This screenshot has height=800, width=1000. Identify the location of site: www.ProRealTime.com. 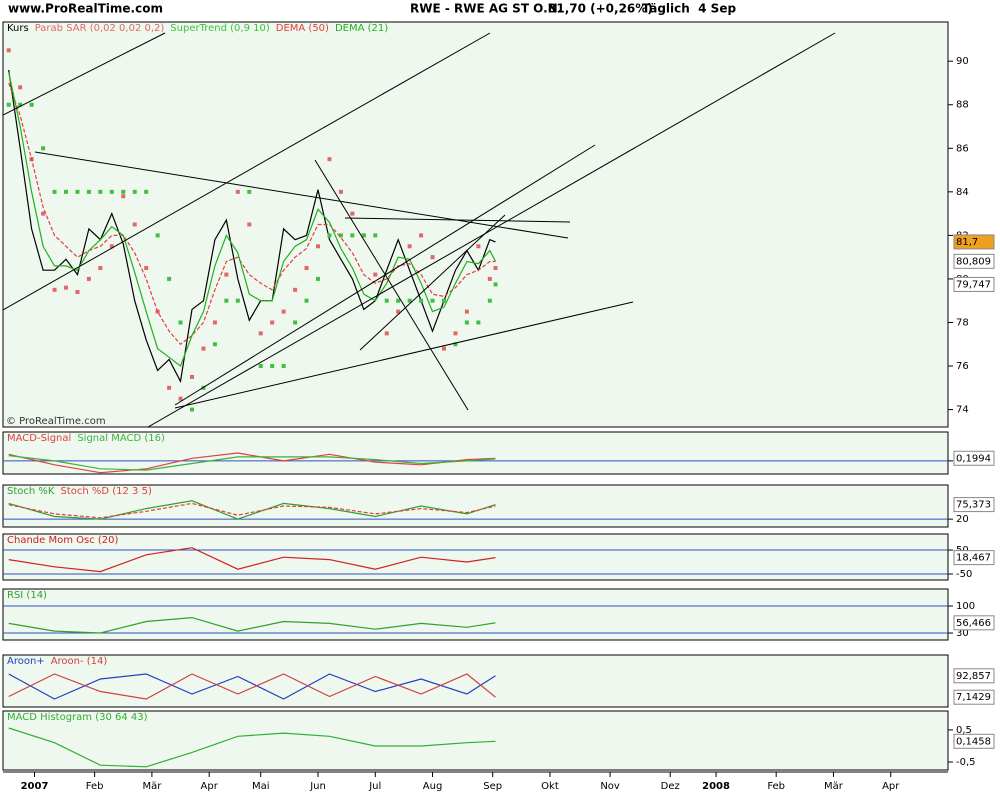
(85, 9).